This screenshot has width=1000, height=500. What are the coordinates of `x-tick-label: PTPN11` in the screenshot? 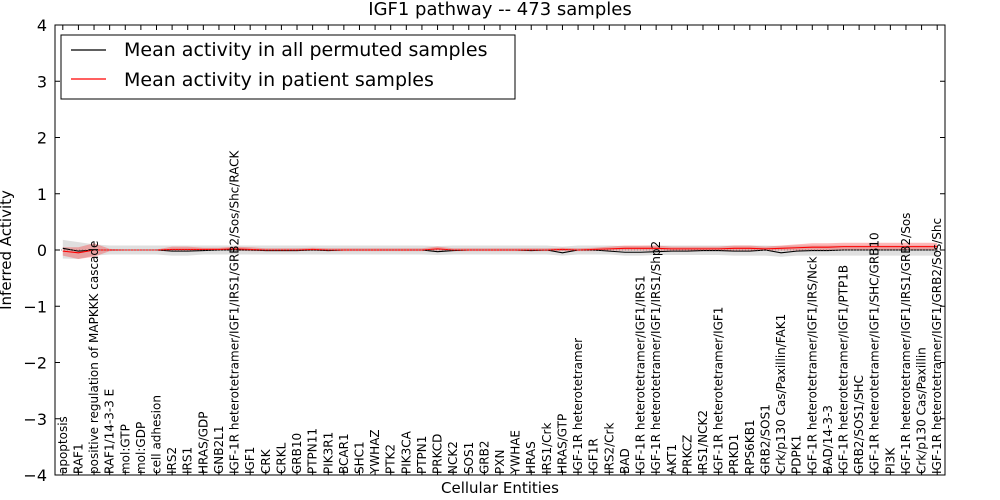 It's located at (313, 451).